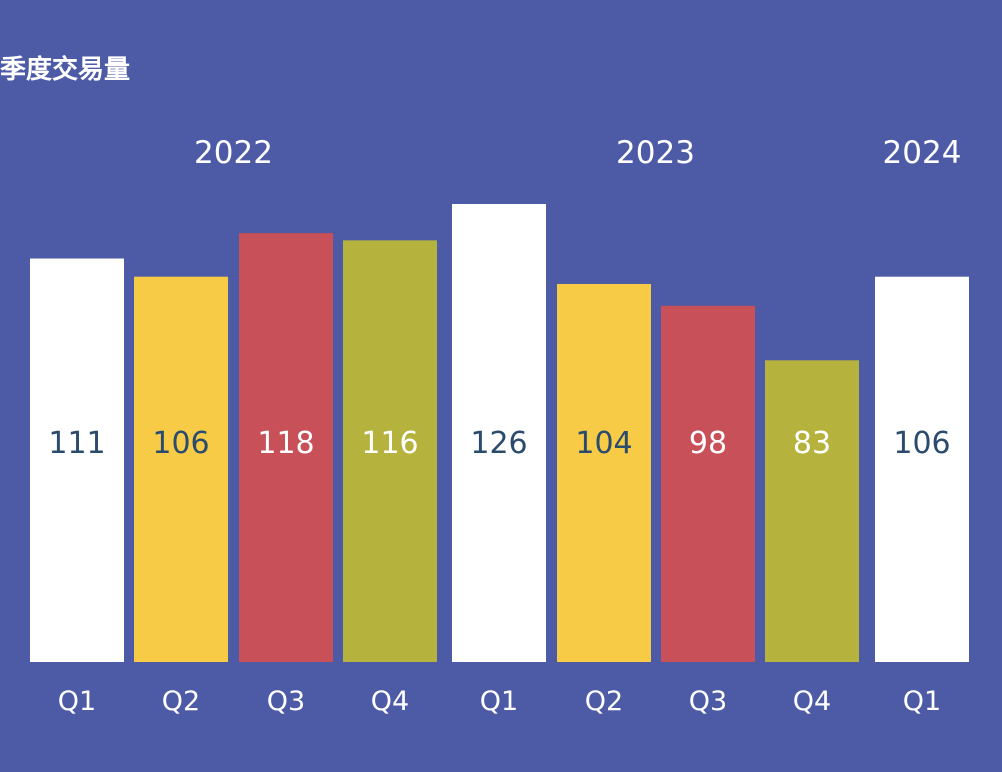 This screenshot has height=772, width=1002. What do you see at coordinates (655, 153) in the screenshot?
I see `year-group-label: 2023` at bounding box center [655, 153].